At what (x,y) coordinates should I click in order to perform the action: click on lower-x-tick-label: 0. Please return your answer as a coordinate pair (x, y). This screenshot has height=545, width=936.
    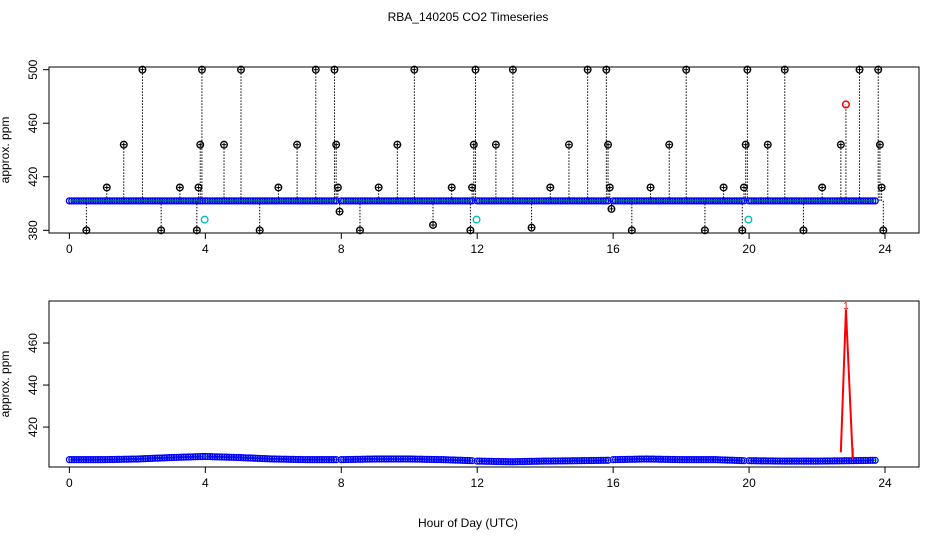
    Looking at the image, I should click on (69, 483).